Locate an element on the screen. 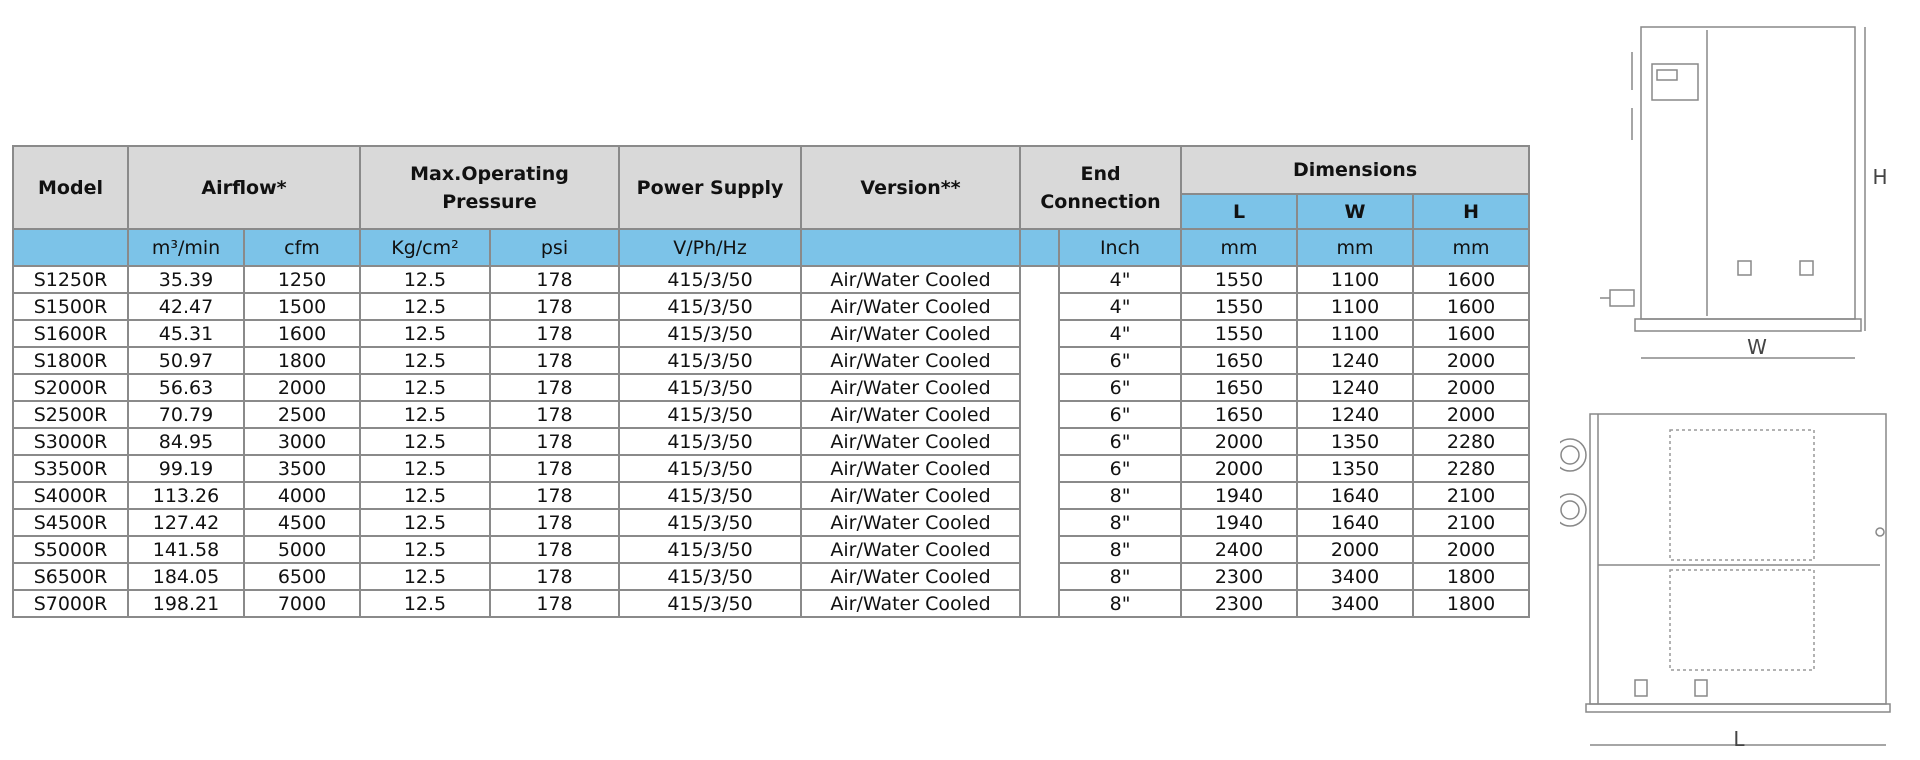 The image size is (1920, 760). data-cell: 8" is located at coordinates (1120, 522).